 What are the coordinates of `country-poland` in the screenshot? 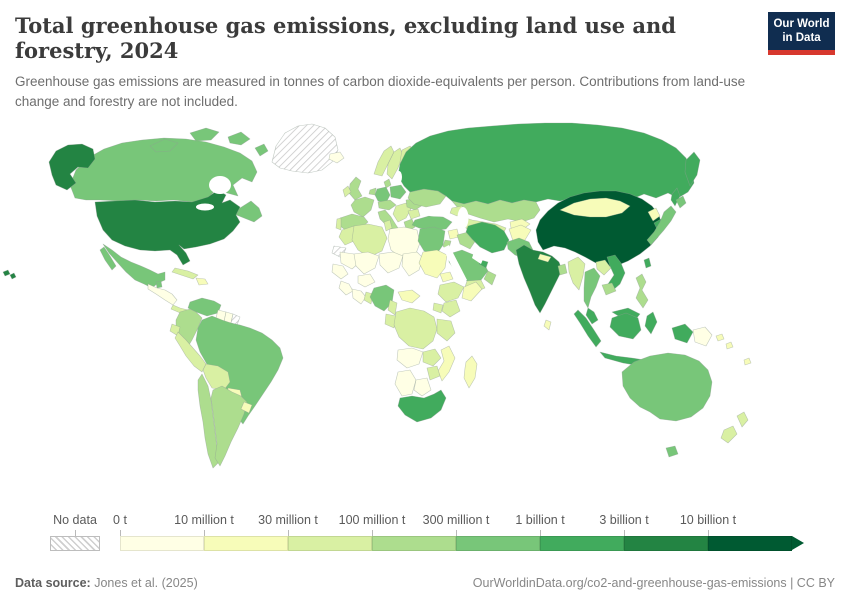 It's located at (398, 192).